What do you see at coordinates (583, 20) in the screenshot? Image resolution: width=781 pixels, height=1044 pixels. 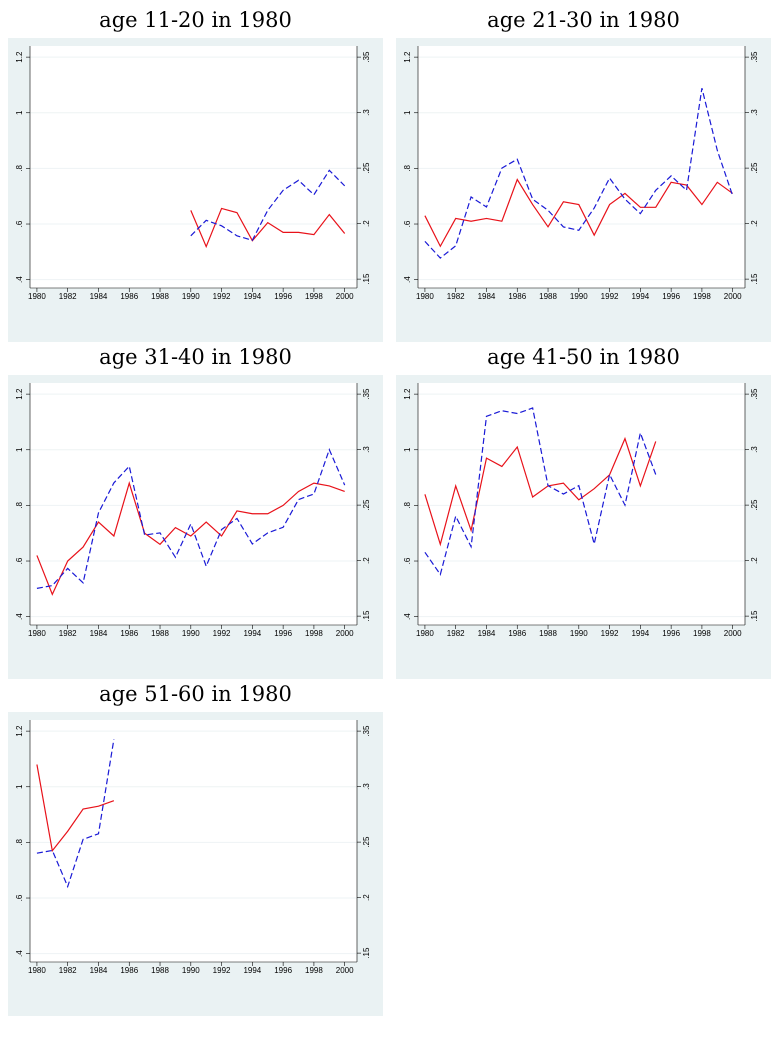 I see `chart-title: age 21-30 in 1980` at bounding box center [583, 20].